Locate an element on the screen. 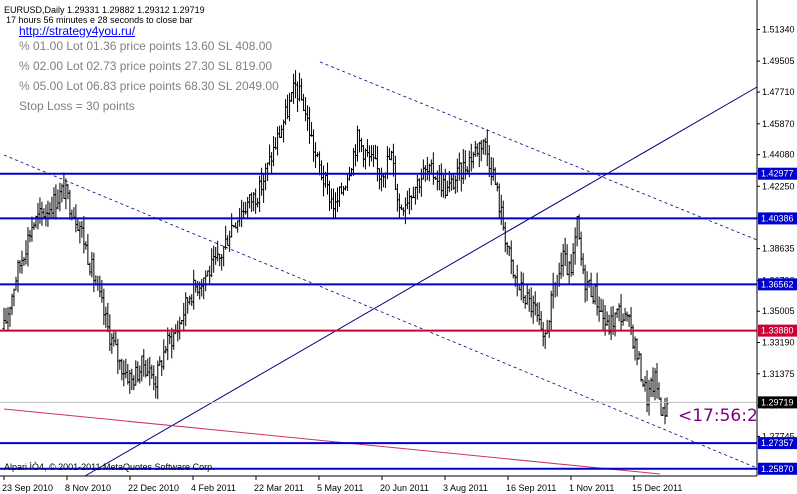 The height and width of the screenshot is (494, 797). level-price-label: 1.27357 is located at coordinates (777, 443).